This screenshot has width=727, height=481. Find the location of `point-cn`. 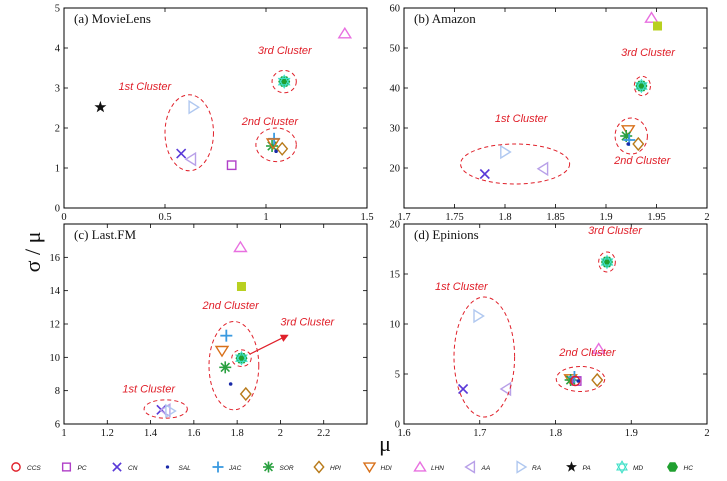

point-cn is located at coordinates (463, 389).